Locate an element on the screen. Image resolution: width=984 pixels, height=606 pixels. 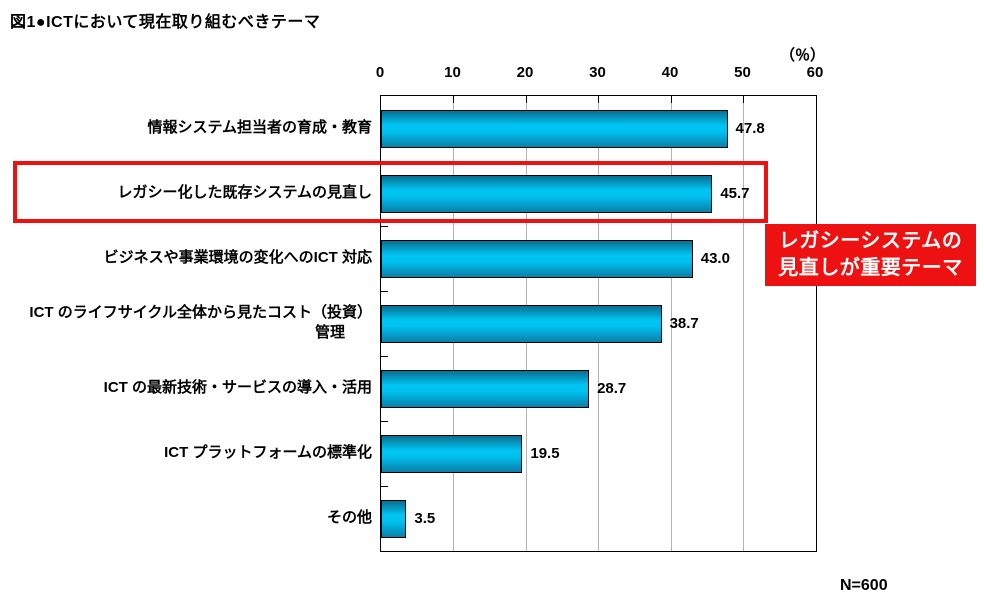
category-label: レガシー化した既存システムの見直し is located at coordinates (192, 192).